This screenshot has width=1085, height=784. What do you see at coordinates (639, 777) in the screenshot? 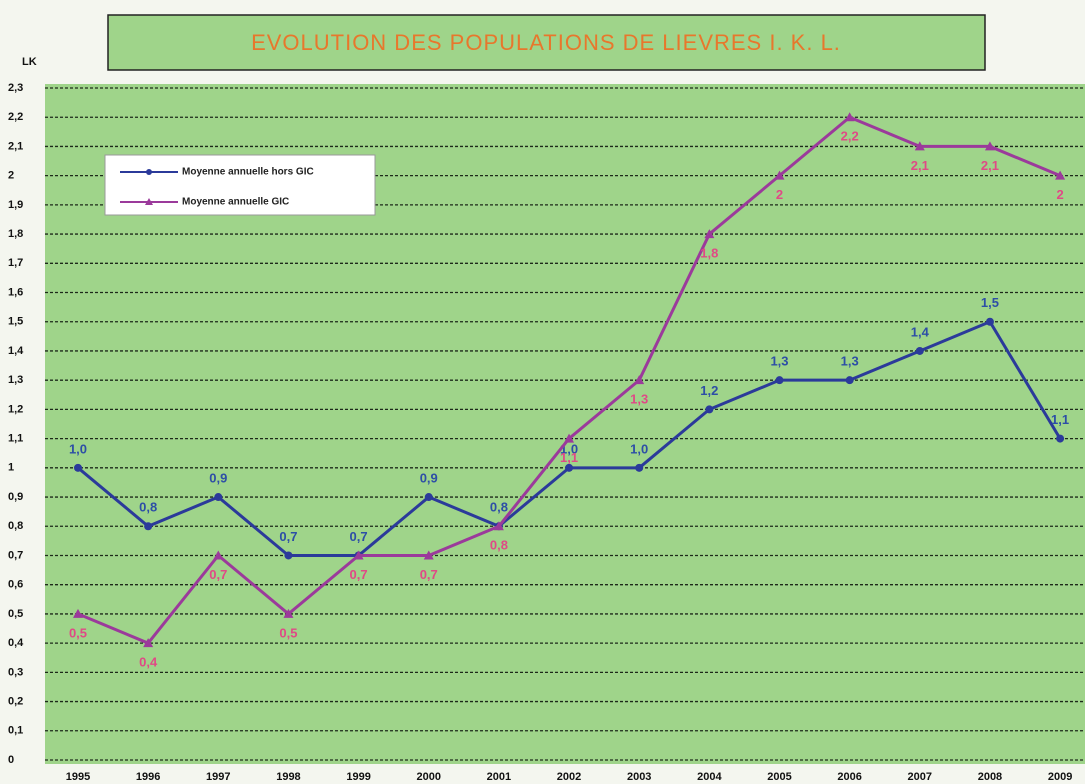
I see `x-tick-label: 2003` at bounding box center [639, 777].